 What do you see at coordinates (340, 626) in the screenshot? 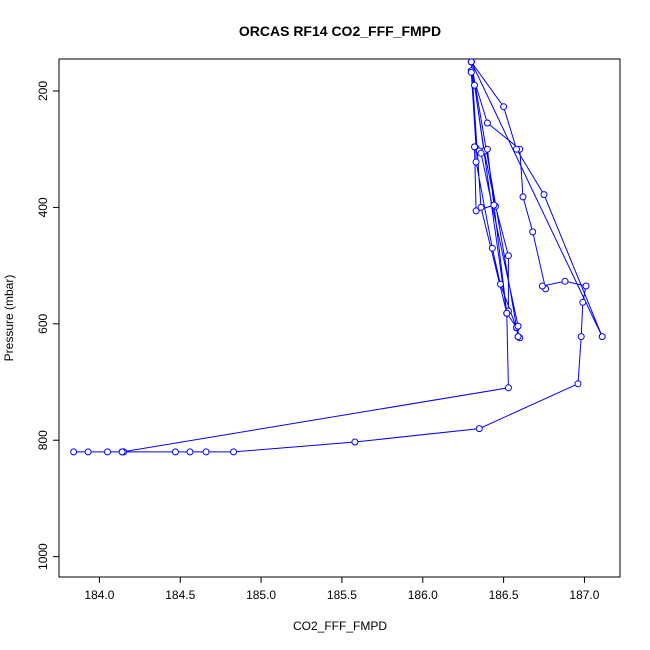
I see `x-axis-label: CO2_FFF_FMPD` at bounding box center [340, 626].